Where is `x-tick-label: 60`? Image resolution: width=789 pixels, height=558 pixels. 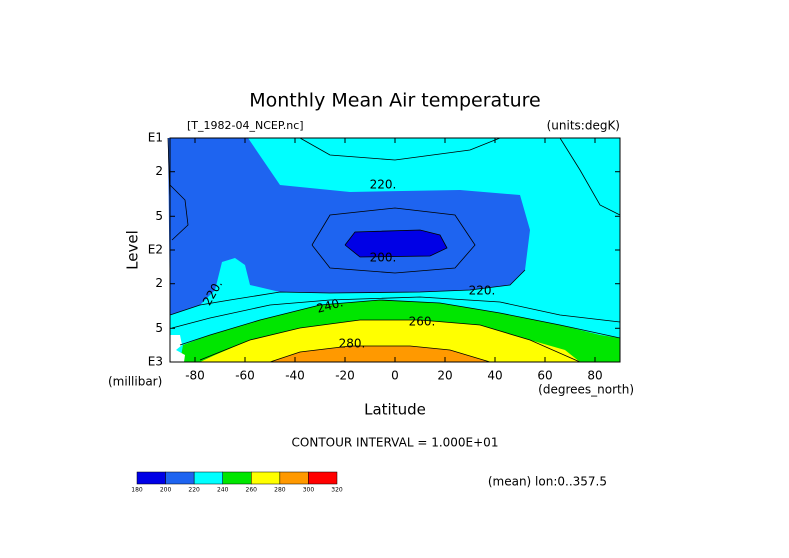 x-tick-label: 60 is located at coordinates (544, 376).